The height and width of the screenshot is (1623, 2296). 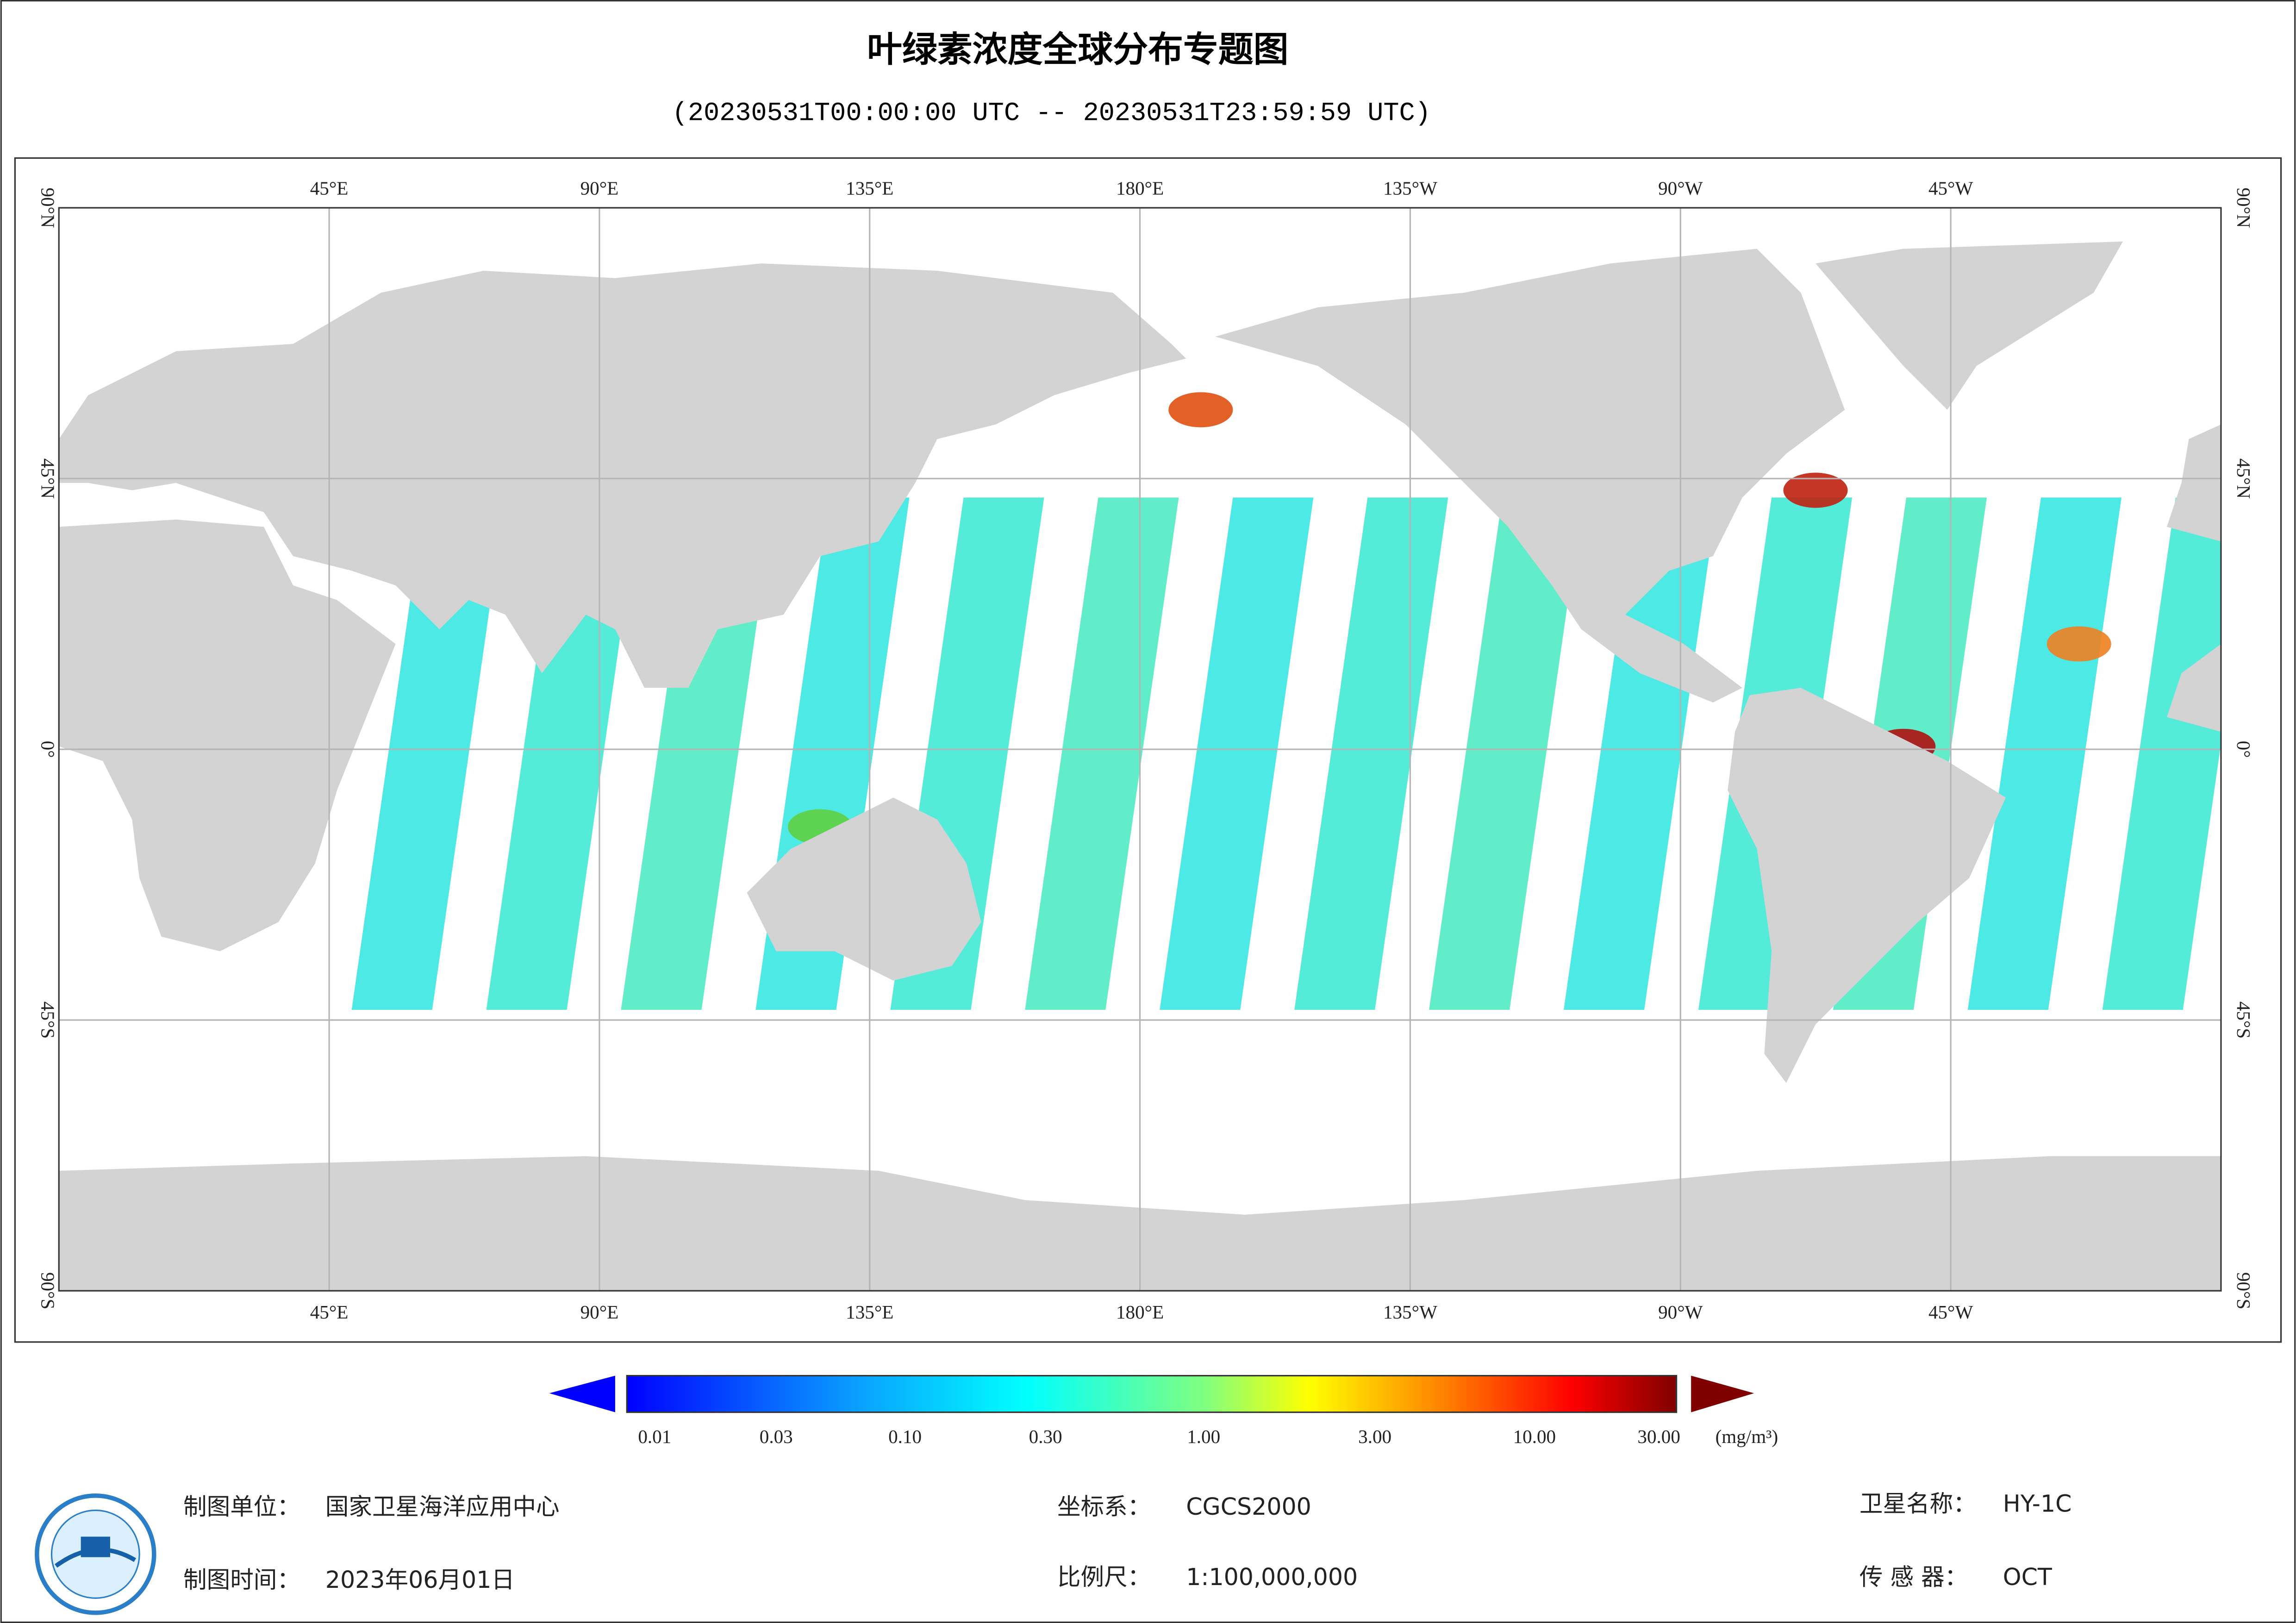 I want to click on longitude-label-top: 45°W, so click(x=1950, y=188).